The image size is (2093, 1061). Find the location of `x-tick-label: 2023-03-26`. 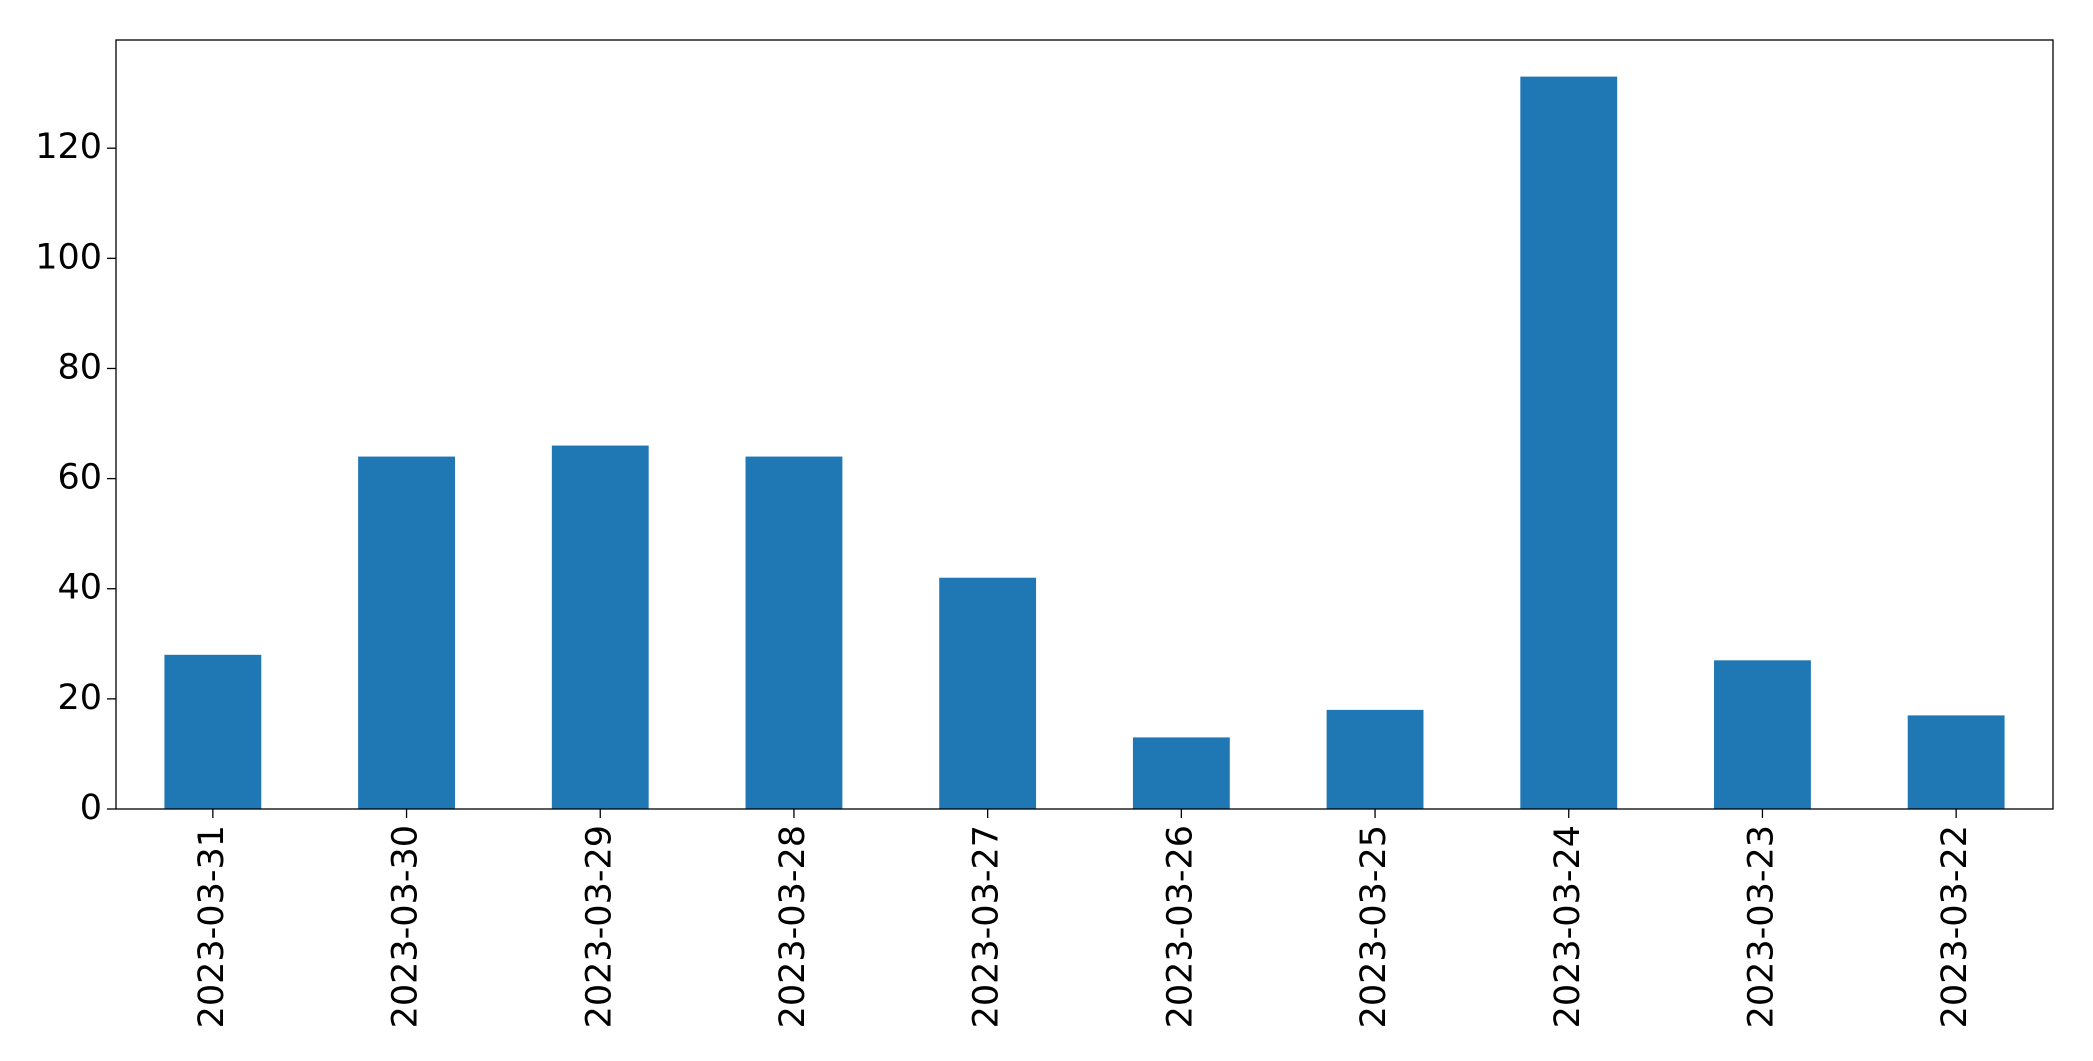

x-tick-label: 2023-03-26 is located at coordinates (1180, 926).